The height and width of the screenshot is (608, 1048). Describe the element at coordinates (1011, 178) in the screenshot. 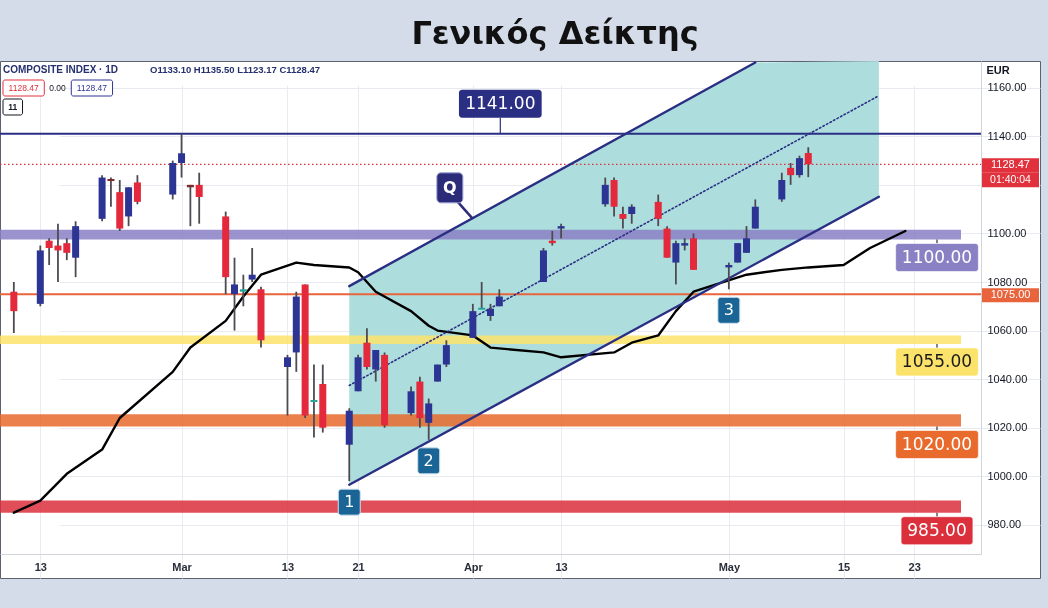

I see `text: 01:40:04` at that location.